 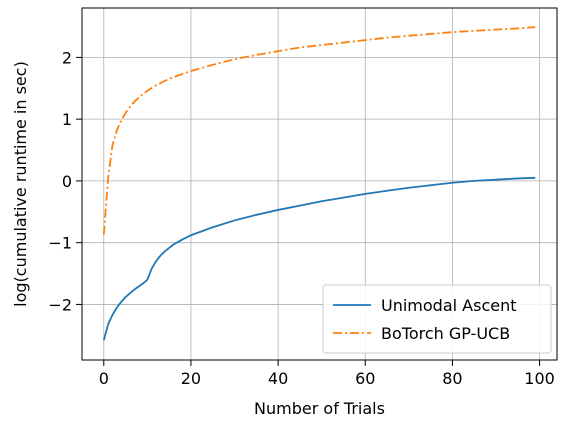 What do you see at coordinates (20, 184) in the screenshot?
I see `y-axis-label: log(cumulative runtime in sec)` at bounding box center [20, 184].